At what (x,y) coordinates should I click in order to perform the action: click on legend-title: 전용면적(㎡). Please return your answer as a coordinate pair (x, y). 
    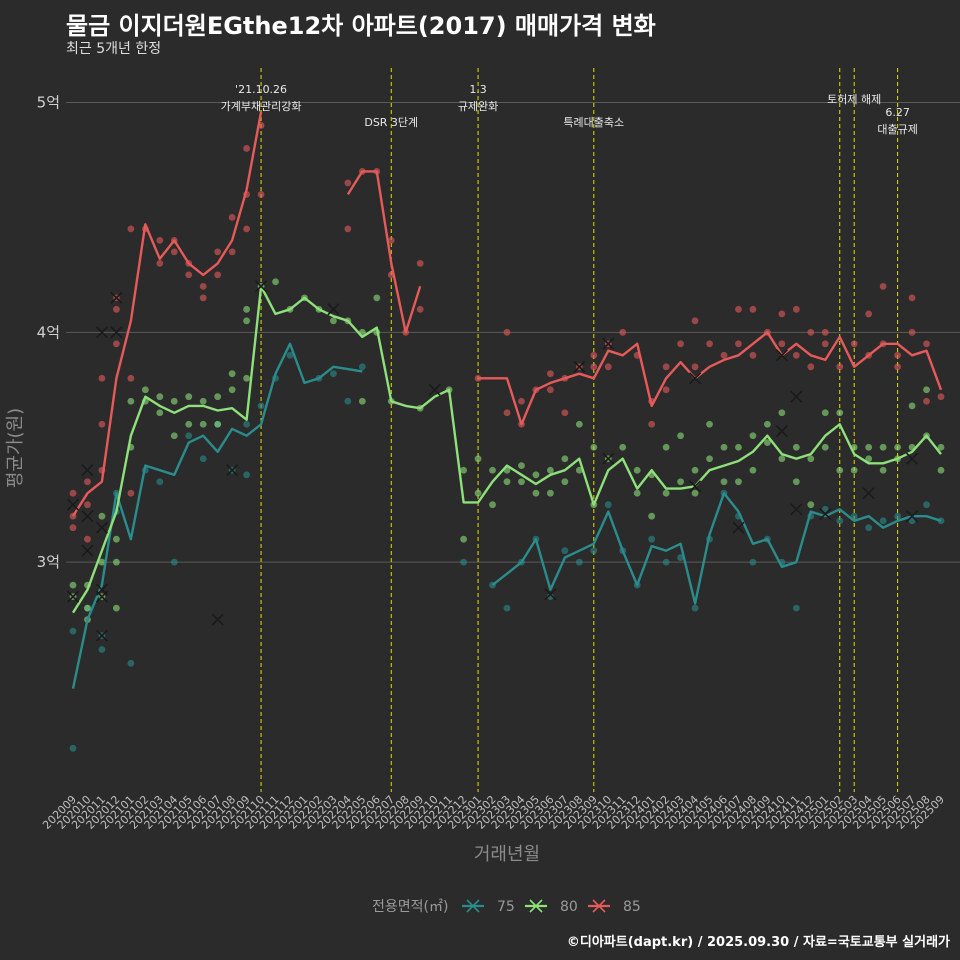
    Looking at the image, I should click on (410, 907).